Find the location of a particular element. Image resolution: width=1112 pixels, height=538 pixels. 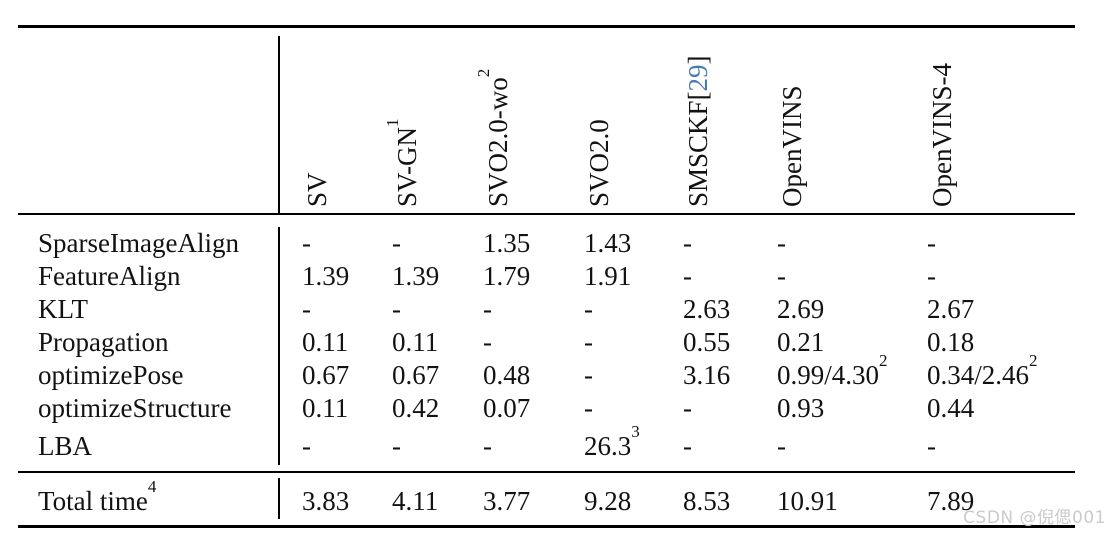

total-time-label: Total time4 is located at coordinates (97, 496).